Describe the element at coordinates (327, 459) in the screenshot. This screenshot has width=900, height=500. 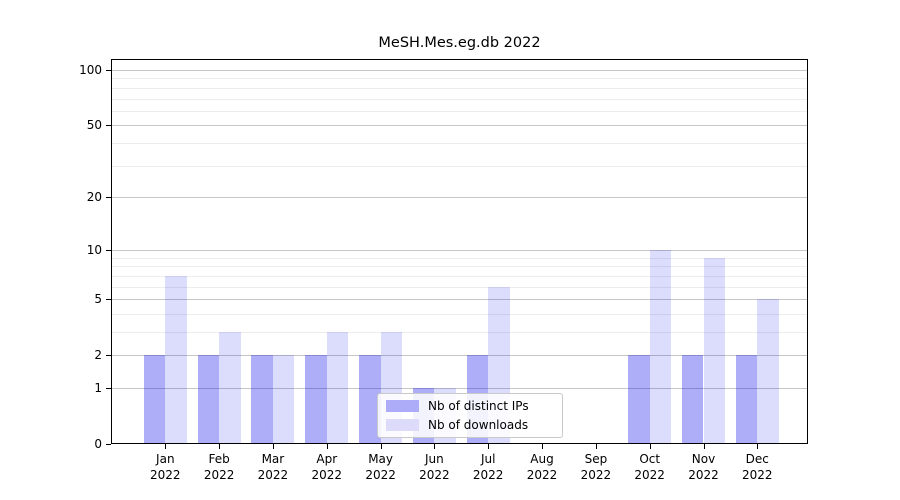
I see `x-tick-month: Apr` at that location.